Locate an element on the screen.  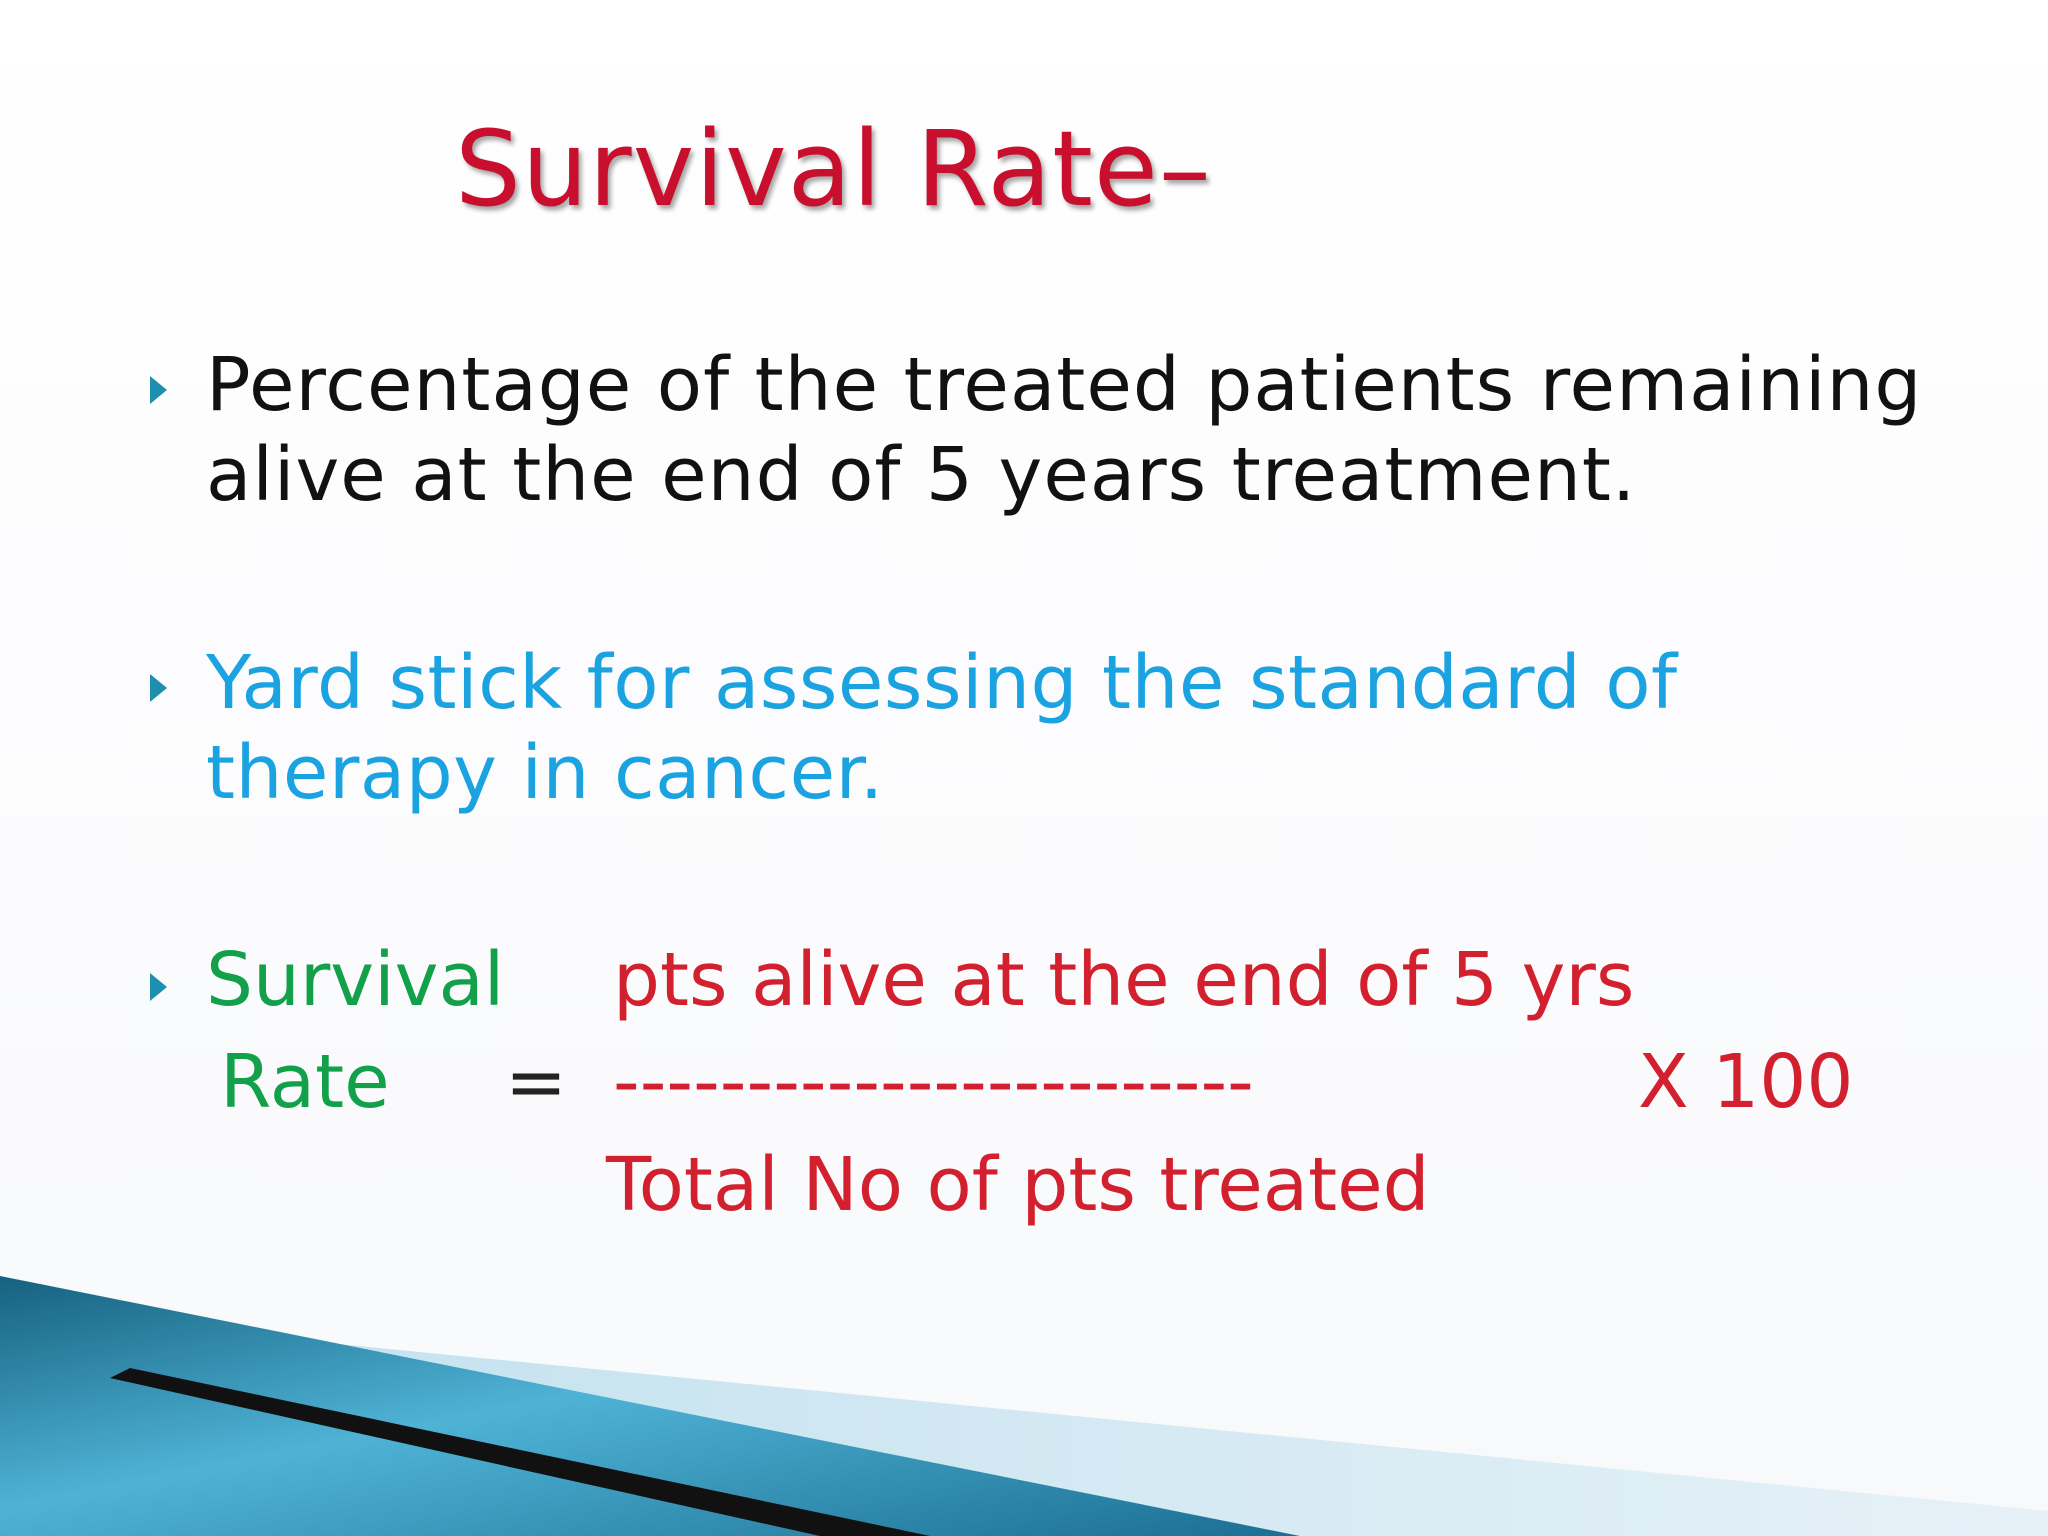
formula-label-rate: Rate is located at coordinates (305, 1082).